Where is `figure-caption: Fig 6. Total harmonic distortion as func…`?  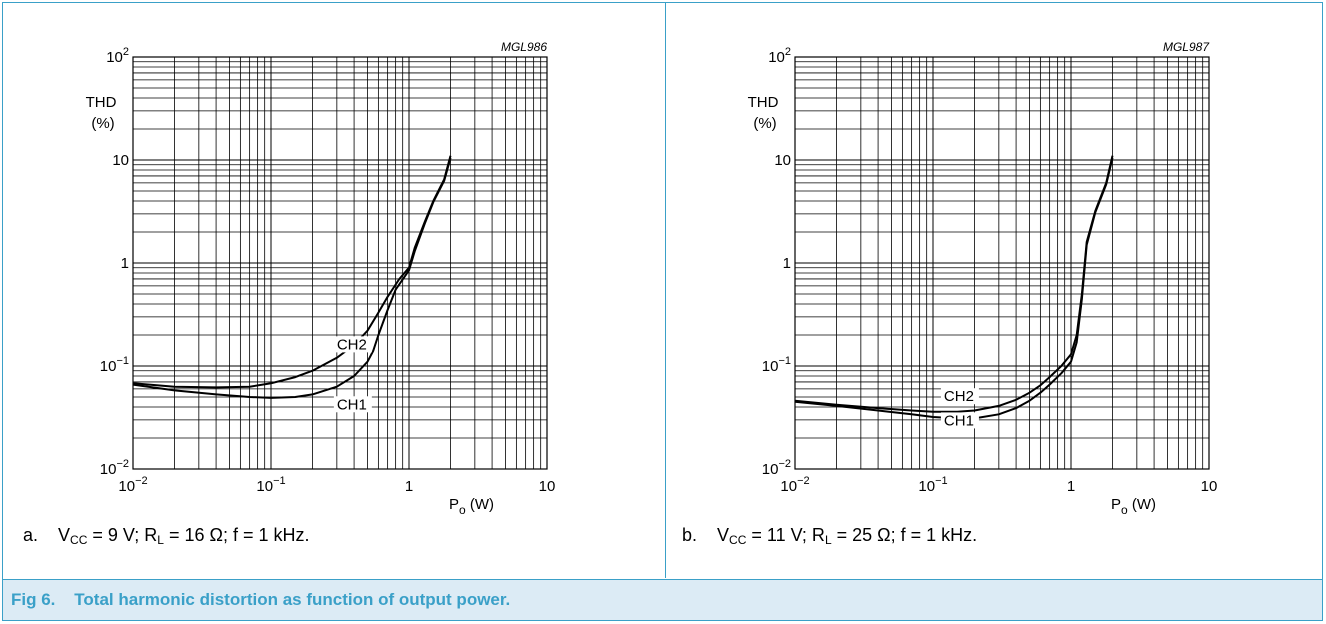
figure-caption: Fig 6. Total harmonic distortion as func… is located at coordinates (261, 599).